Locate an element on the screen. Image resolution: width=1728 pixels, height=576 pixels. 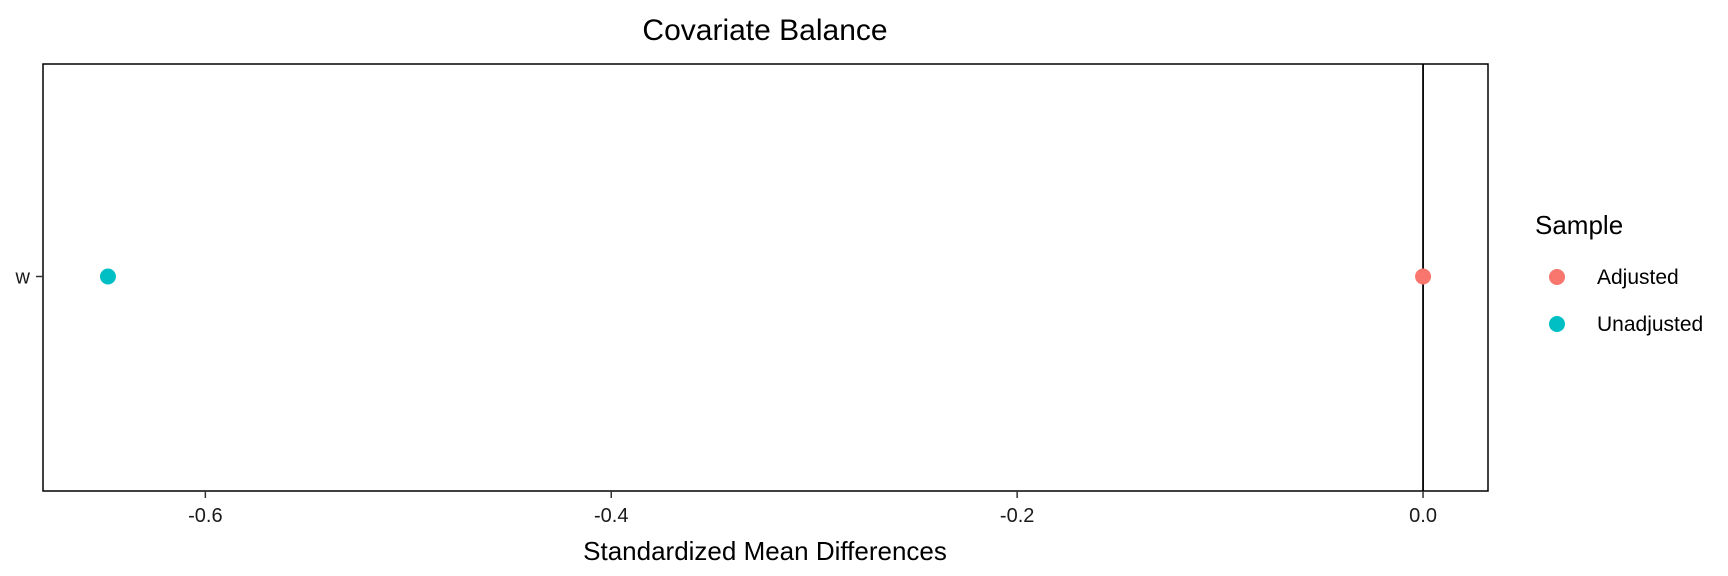
legend: Sample Adjusted Unadjusted is located at coordinates (1619, 273).